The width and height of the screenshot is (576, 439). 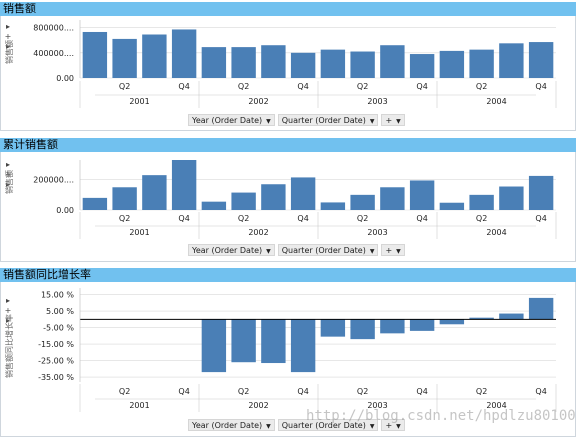 What do you see at coordinates (60, 311) in the screenshot?
I see `y-tick-label: 5.00 %` at bounding box center [60, 311].